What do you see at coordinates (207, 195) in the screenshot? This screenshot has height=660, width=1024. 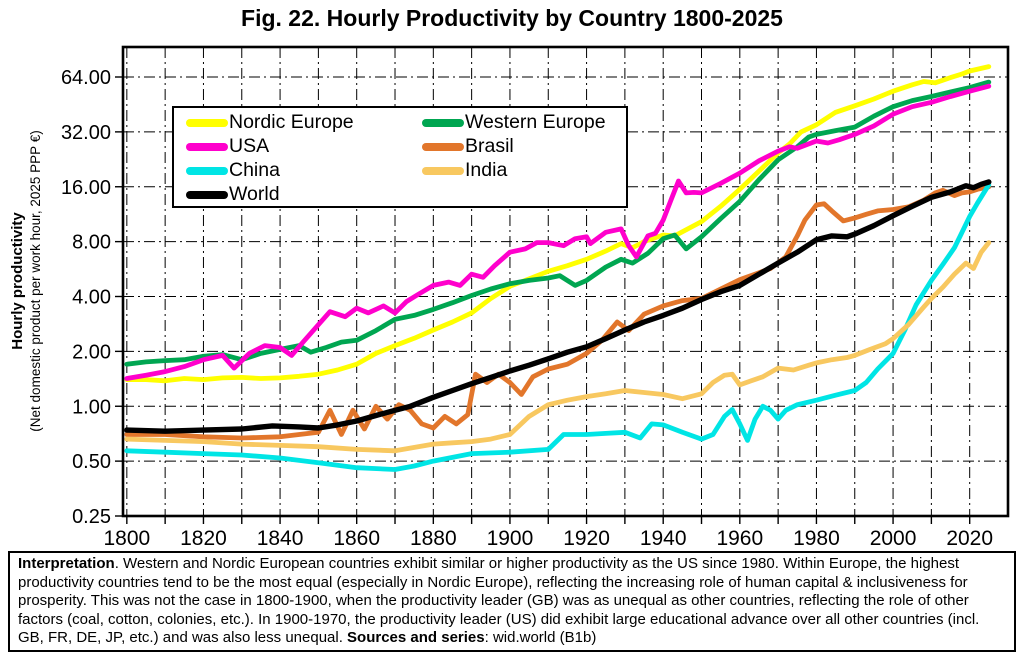 I see `legend-swatch-world` at bounding box center [207, 195].